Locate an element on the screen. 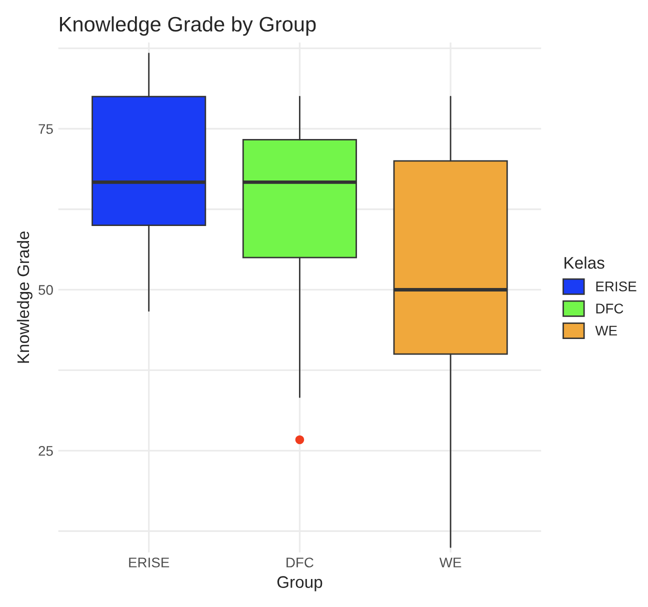 The height and width of the screenshot is (607, 648). x-tick-label: DFC is located at coordinates (300, 563).